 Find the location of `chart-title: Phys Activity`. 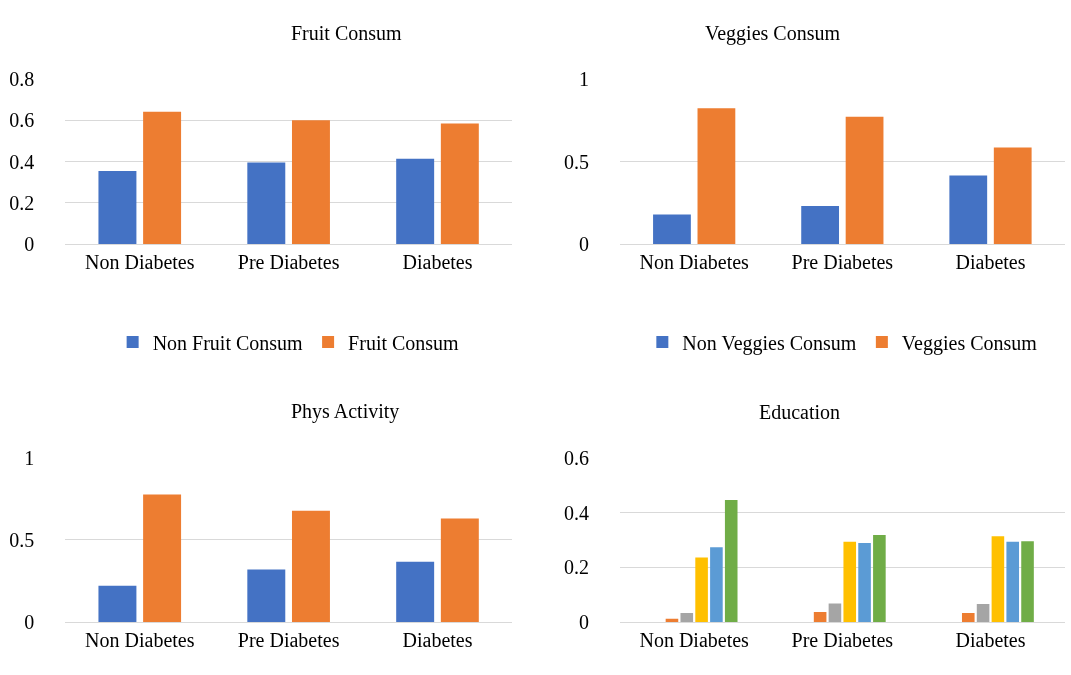

chart-title: Phys Activity is located at coordinates (345, 411).